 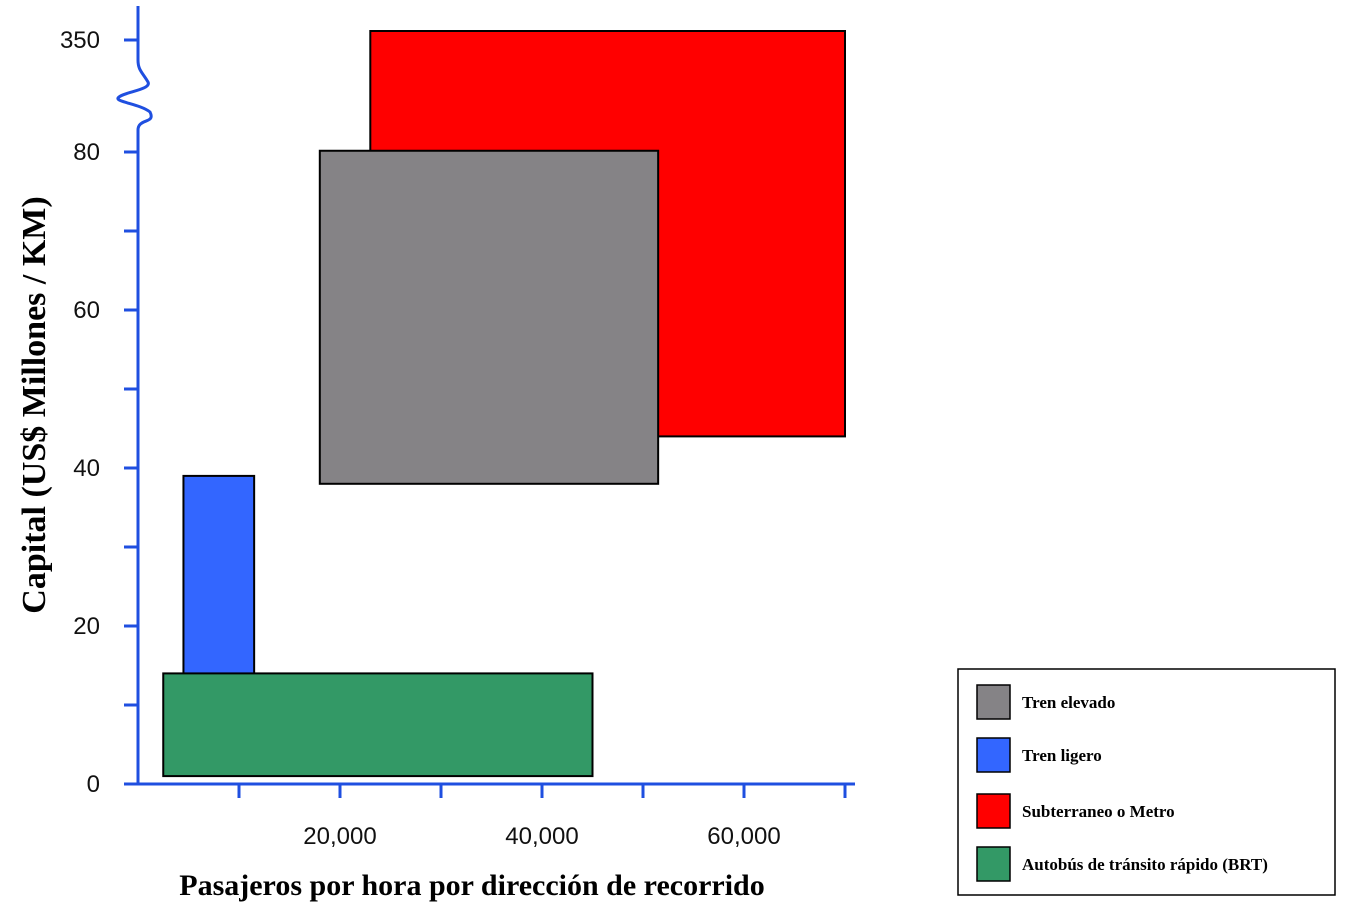 I want to click on x-tick-label: 40,000, so click(x=541, y=836).